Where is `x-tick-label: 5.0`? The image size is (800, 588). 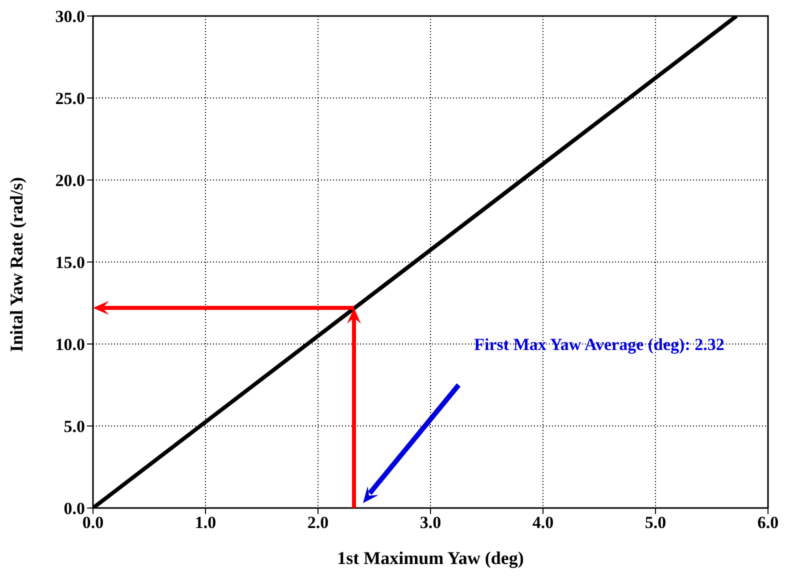 x-tick-label: 5.0 is located at coordinates (655, 522).